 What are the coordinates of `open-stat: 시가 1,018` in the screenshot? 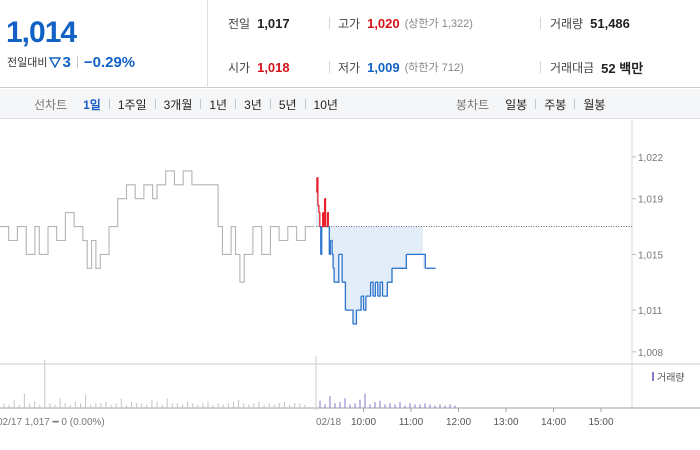 It's located at (259, 67).